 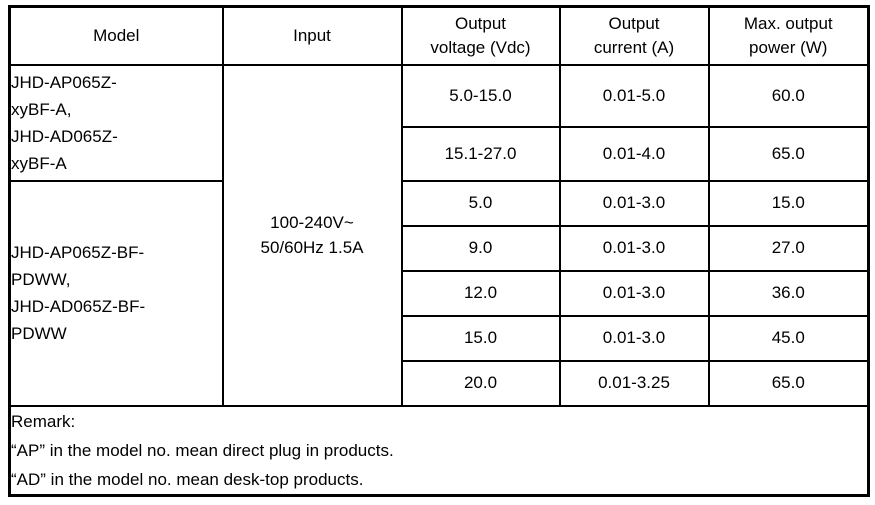 What do you see at coordinates (312, 35) in the screenshot?
I see `column-header-input: Input` at bounding box center [312, 35].